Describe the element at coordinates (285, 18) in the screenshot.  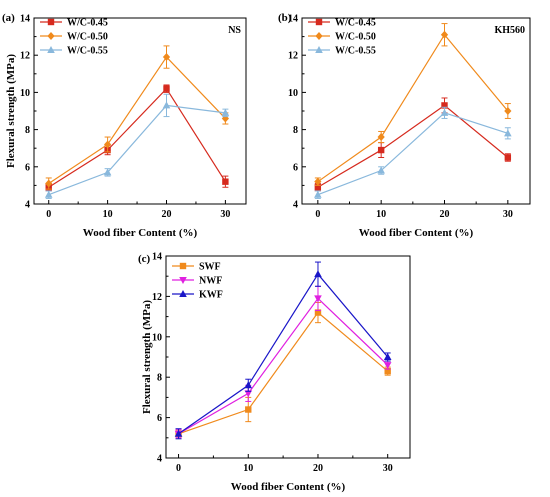
I see `panel-label: (b)` at that location.